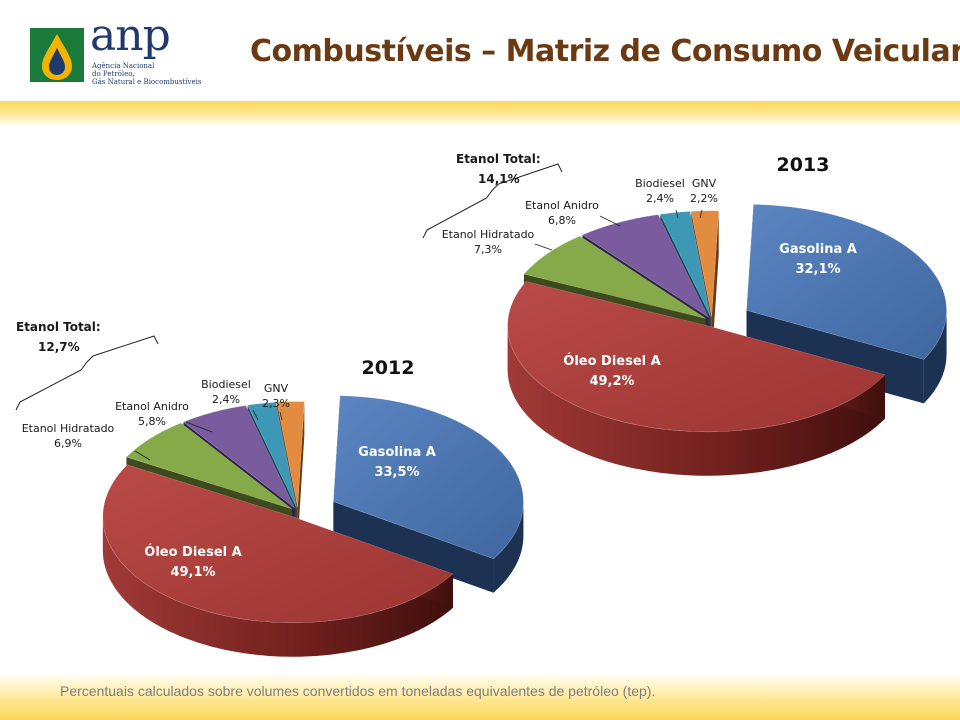 The height and width of the screenshot is (720, 960). What do you see at coordinates (562, 220) in the screenshot?
I see `slice-label-value: 6,8%` at bounding box center [562, 220].